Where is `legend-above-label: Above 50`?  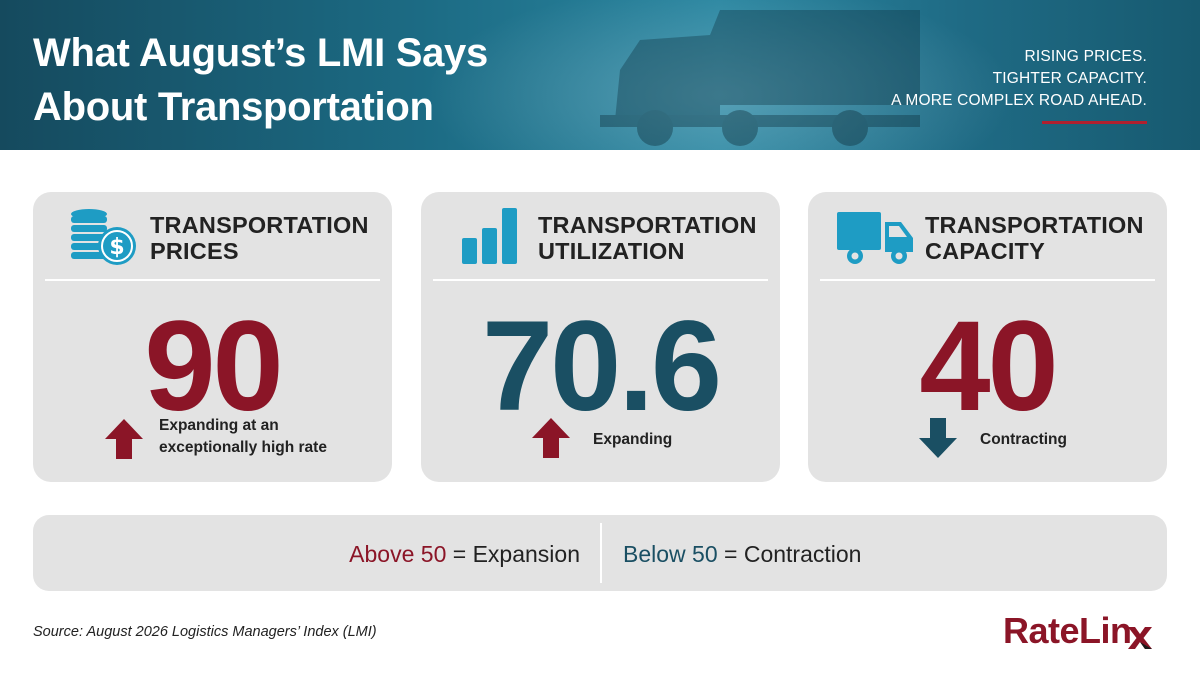
legend-above-label: Above 50 is located at coordinates (398, 554).